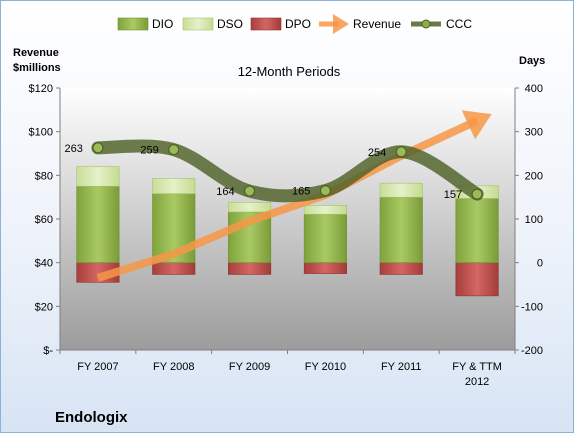 This screenshot has width=574, height=433. Describe the element at coordinates (173, 367) in the screenshot. I see `x-tick-label: FY 2008` at that location.